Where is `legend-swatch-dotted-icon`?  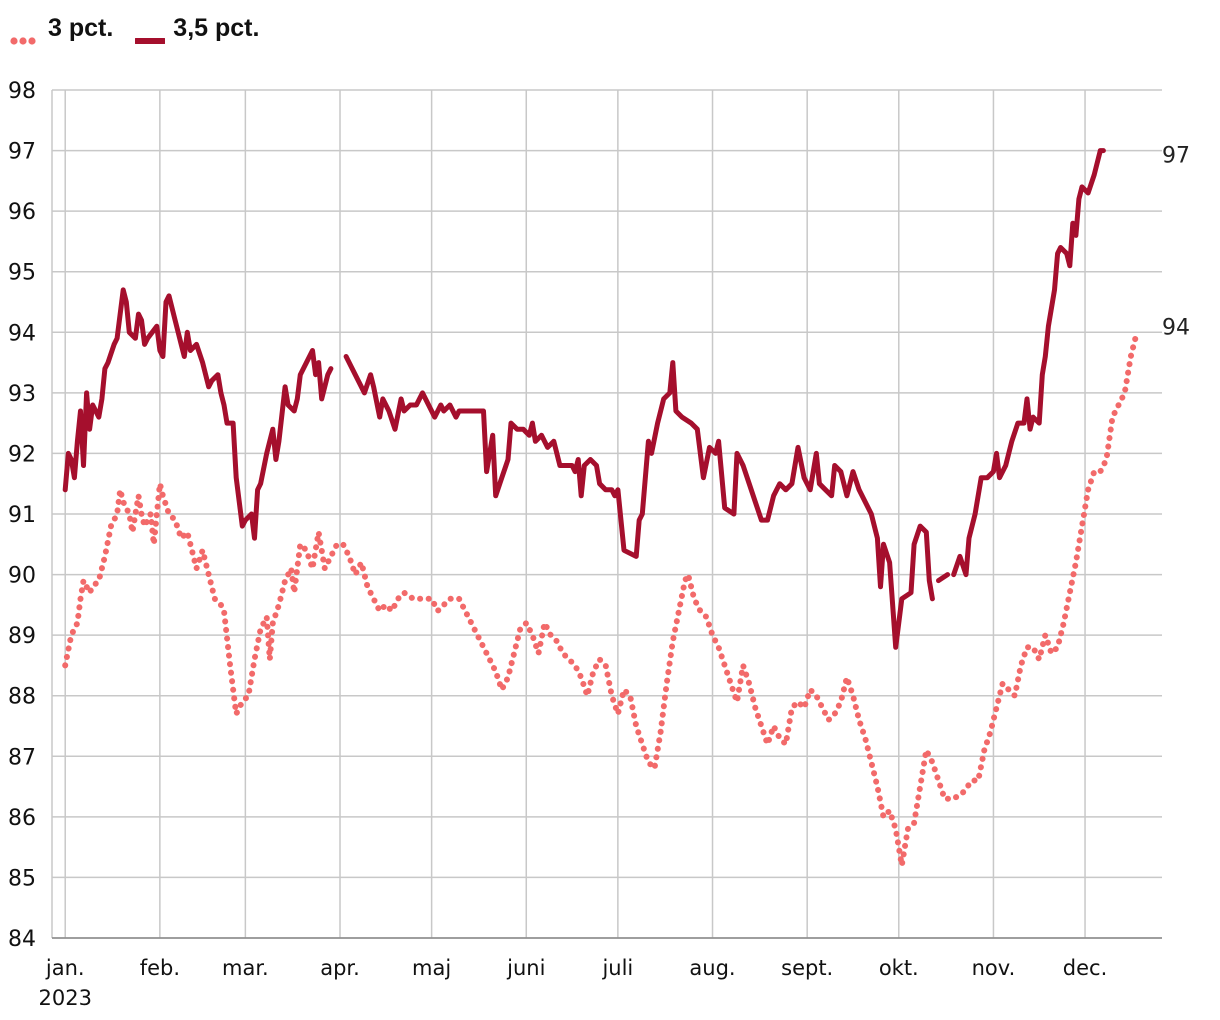
legend-swatch-dotted-icon is located at coordinates (25, 34).